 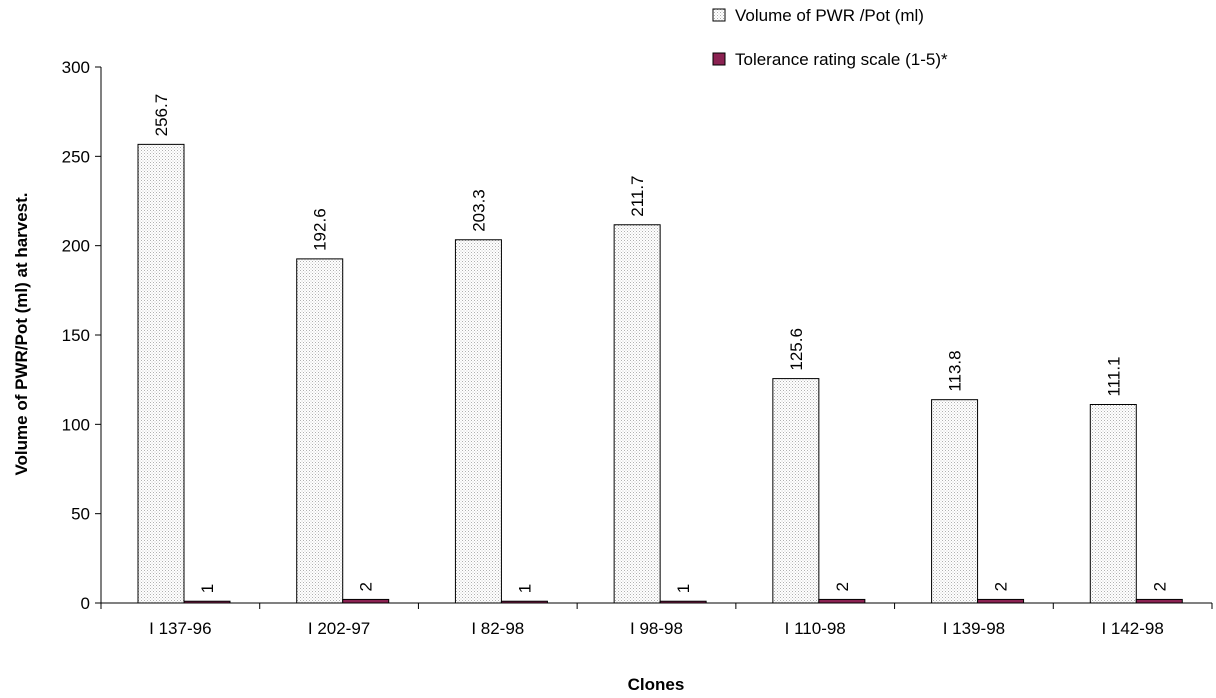 I want to click on data-label-volume: 203.3, so click(x=478, y=210).